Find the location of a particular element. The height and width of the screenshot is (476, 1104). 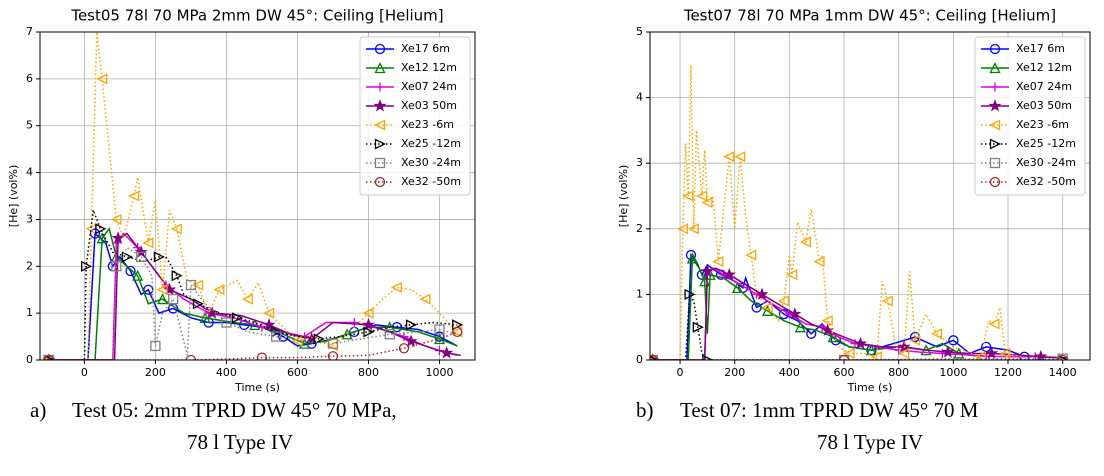

y-tick-label: 7 is located at coordinates (29, 31).